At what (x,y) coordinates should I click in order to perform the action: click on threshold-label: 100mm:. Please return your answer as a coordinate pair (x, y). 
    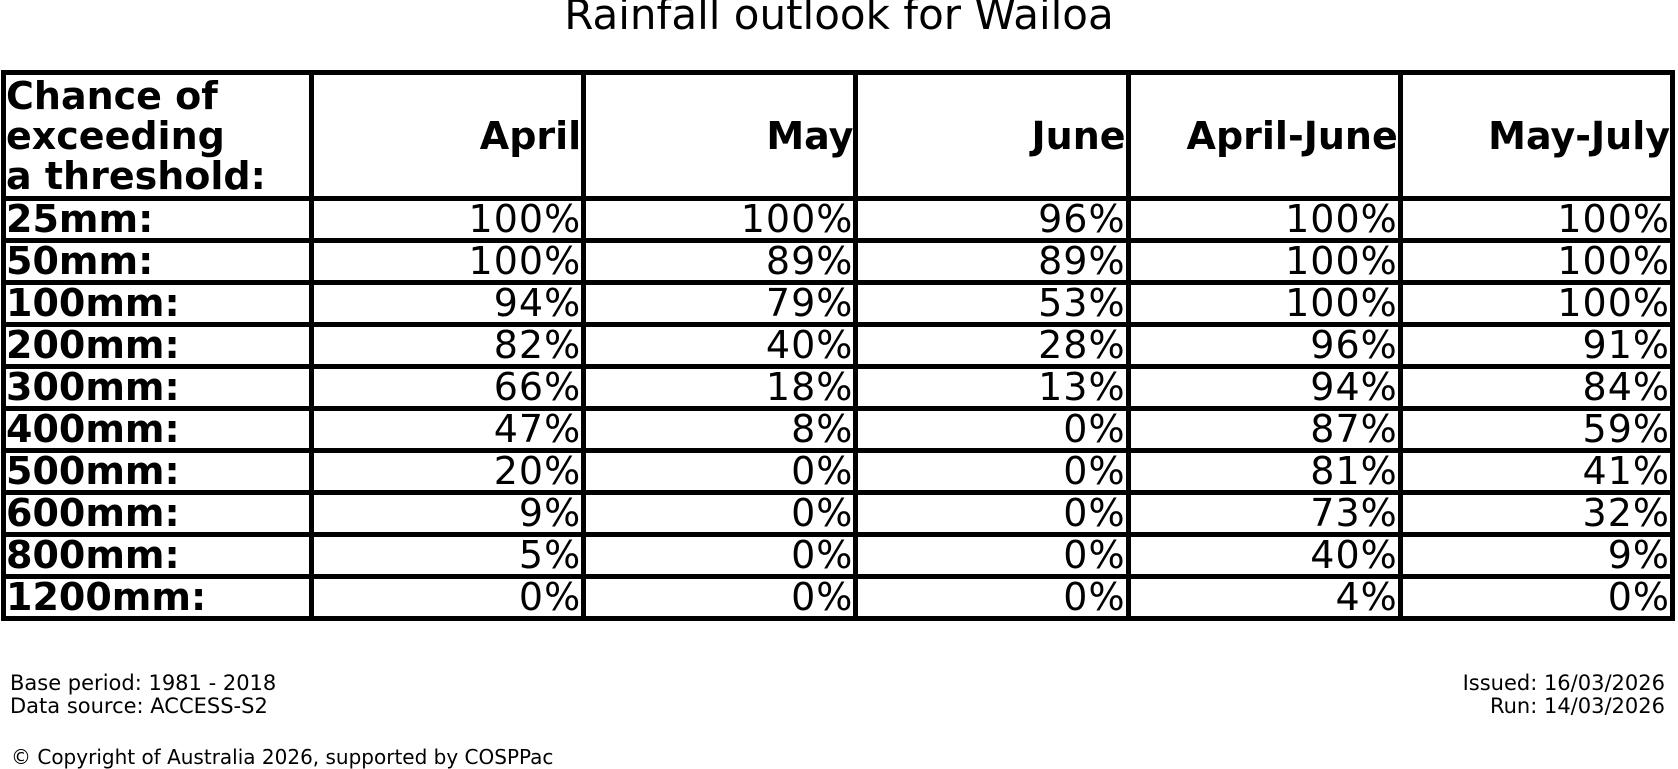
    Looking at the image, I should click on (157, 303).